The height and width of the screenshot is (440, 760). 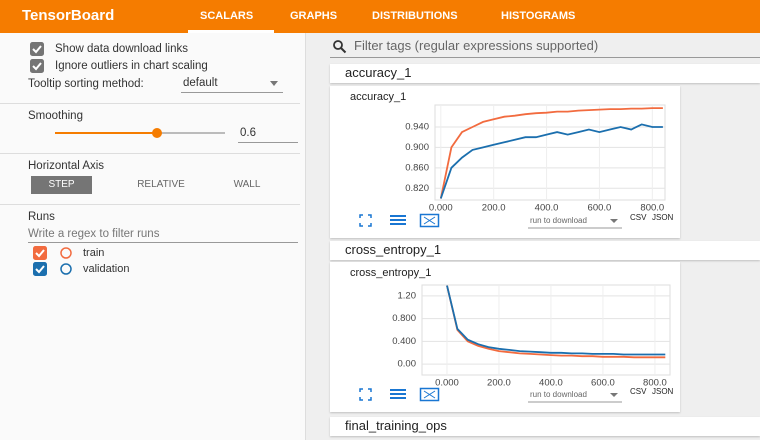 What do you see at coordinates (404, 318) in the screenshot?
I see `y-tick-label: 0.800` at bounding box center [404, 318].